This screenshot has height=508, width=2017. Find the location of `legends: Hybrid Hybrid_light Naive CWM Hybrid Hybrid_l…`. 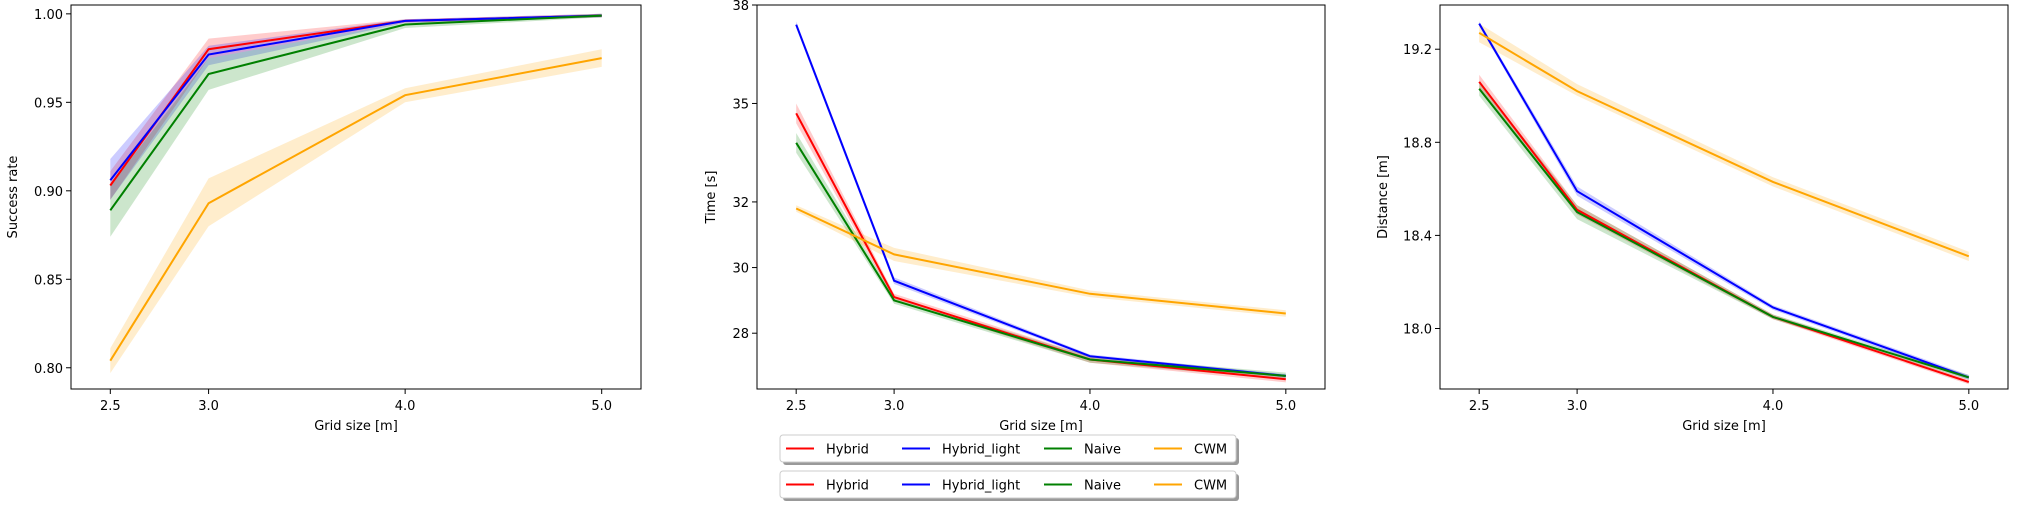

legends: Hybrid Hybrid_light Naive CWM Hybrid Hybrid_l… is located at coordinates (1009, 467).